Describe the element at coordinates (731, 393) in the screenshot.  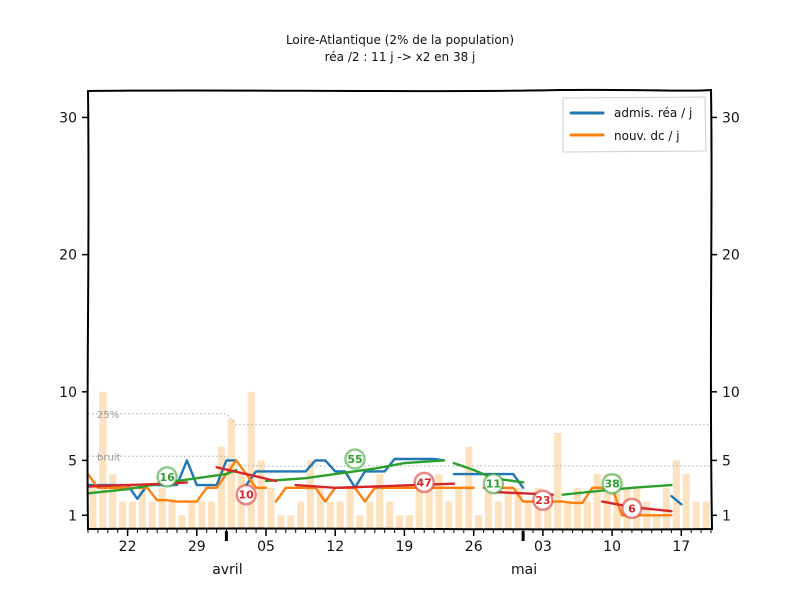
I see `y-tick-label-right: 10` at that location.